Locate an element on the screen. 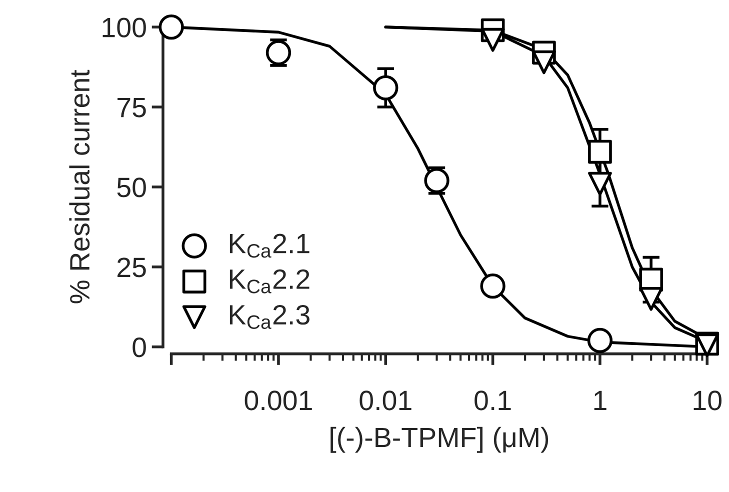 The height and width of the screenshot is (492, 729). y-axis-title: % Residual current is located at coordinates (79, 187).